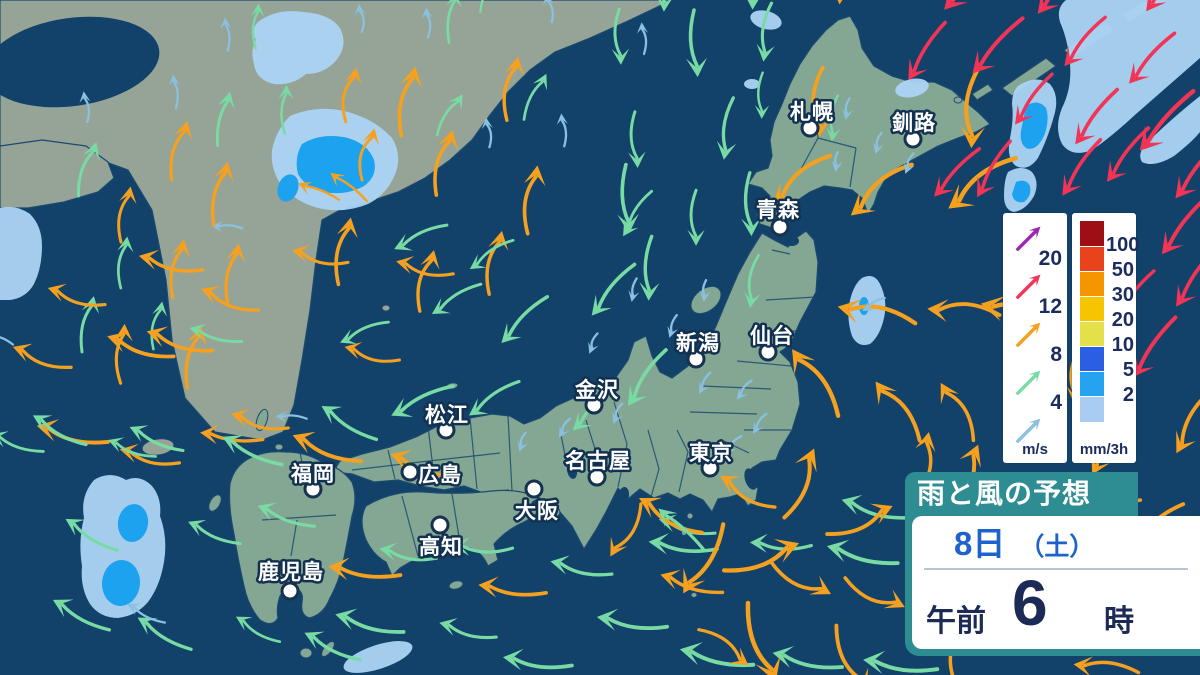  What do you see at coordinates (778, 210) in the screenshot?
I see `city-label: 青森` at bounding box center [778, 210].